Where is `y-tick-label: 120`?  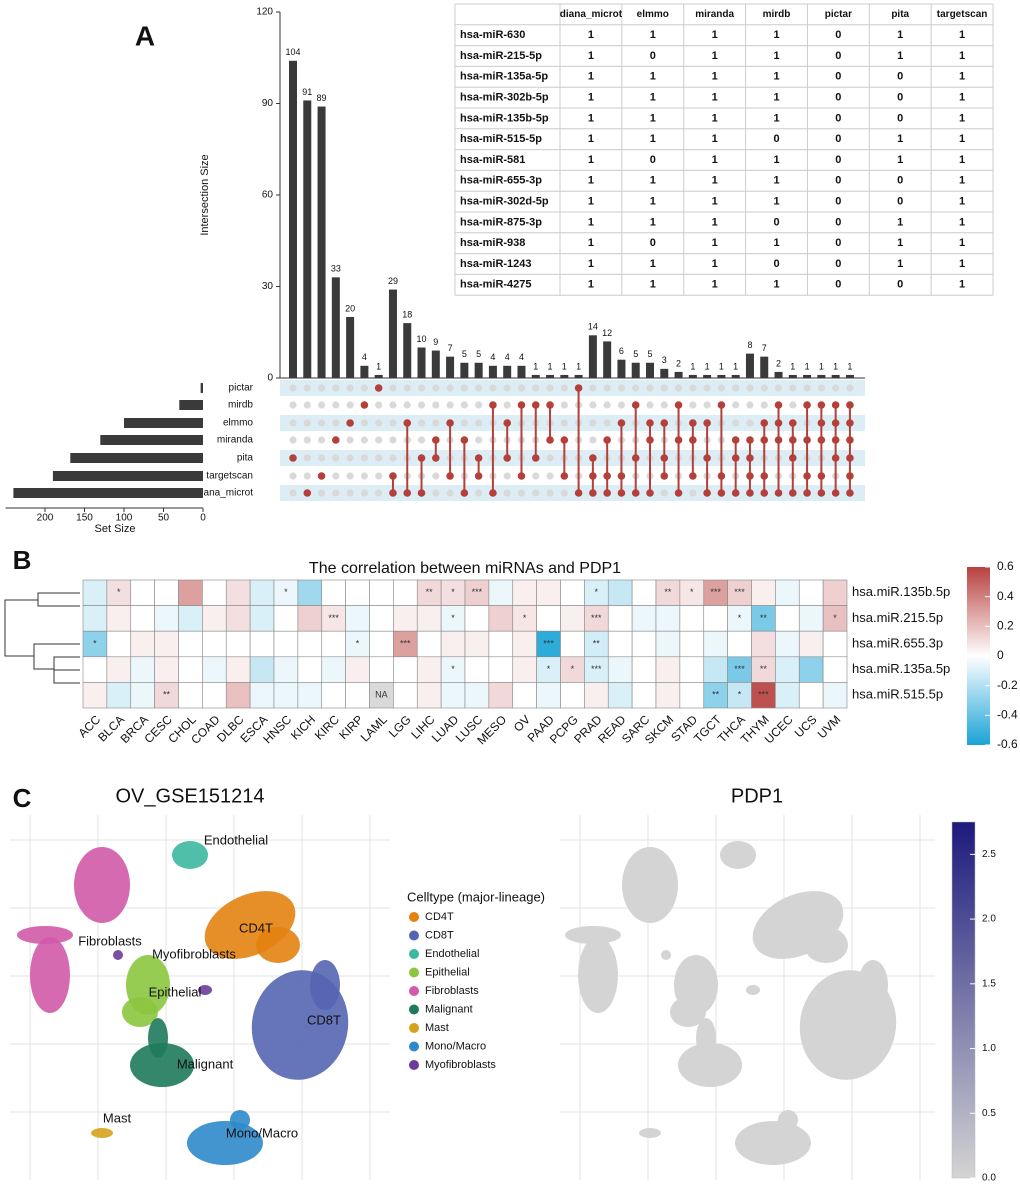 y-tick-label: 120 is located at coordinates (264, 12).